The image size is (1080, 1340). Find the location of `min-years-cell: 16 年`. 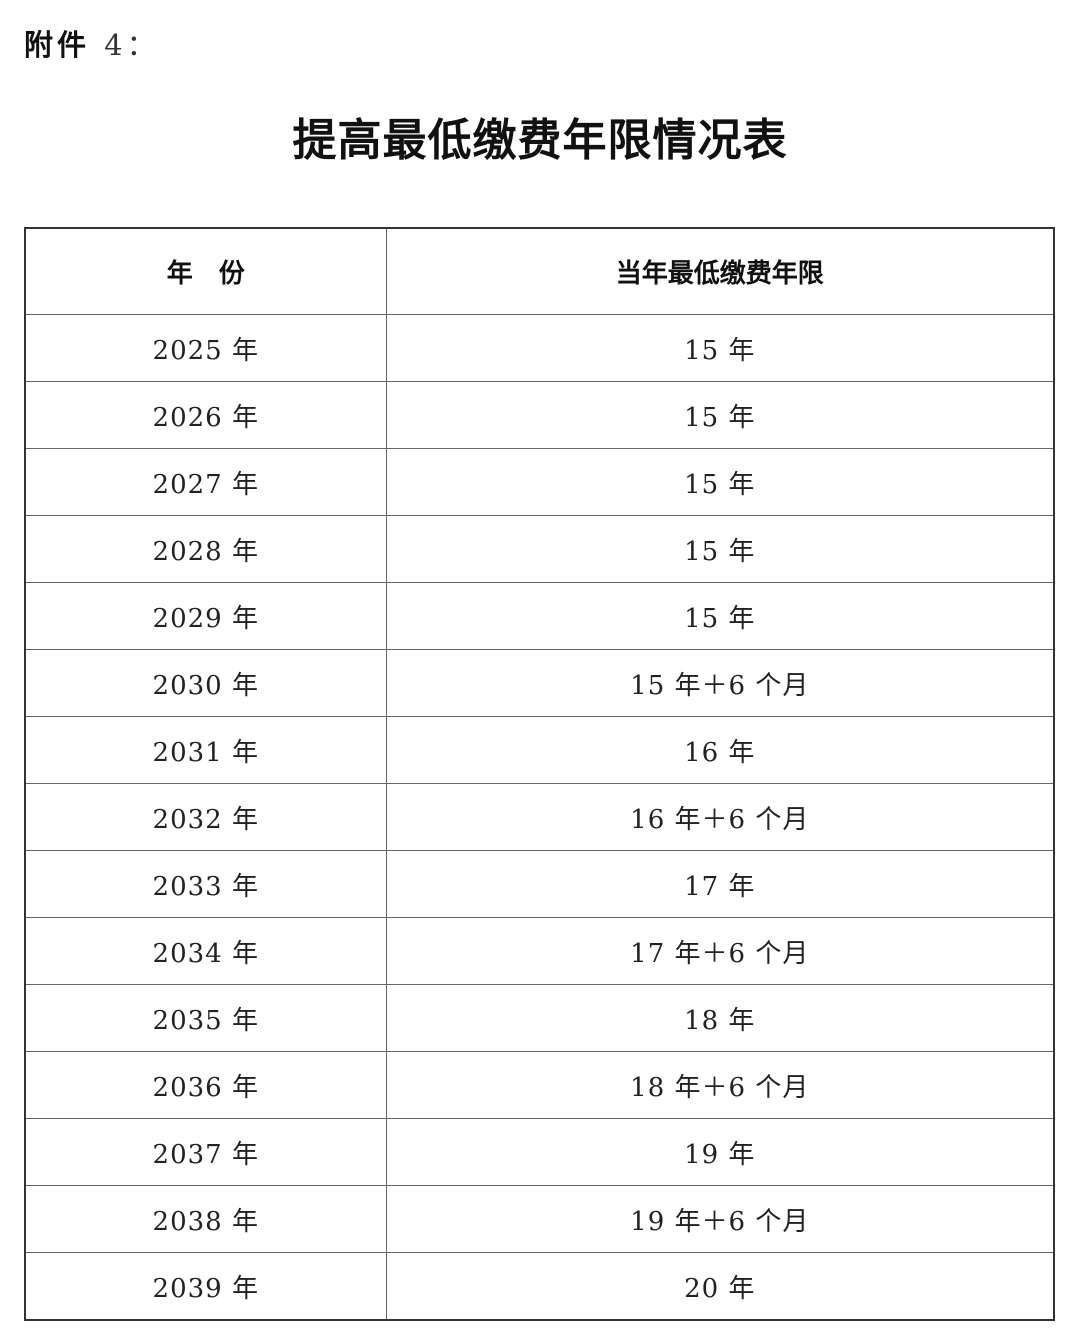

min-years-cell: 16 年 is located at coordinates (720, 750).